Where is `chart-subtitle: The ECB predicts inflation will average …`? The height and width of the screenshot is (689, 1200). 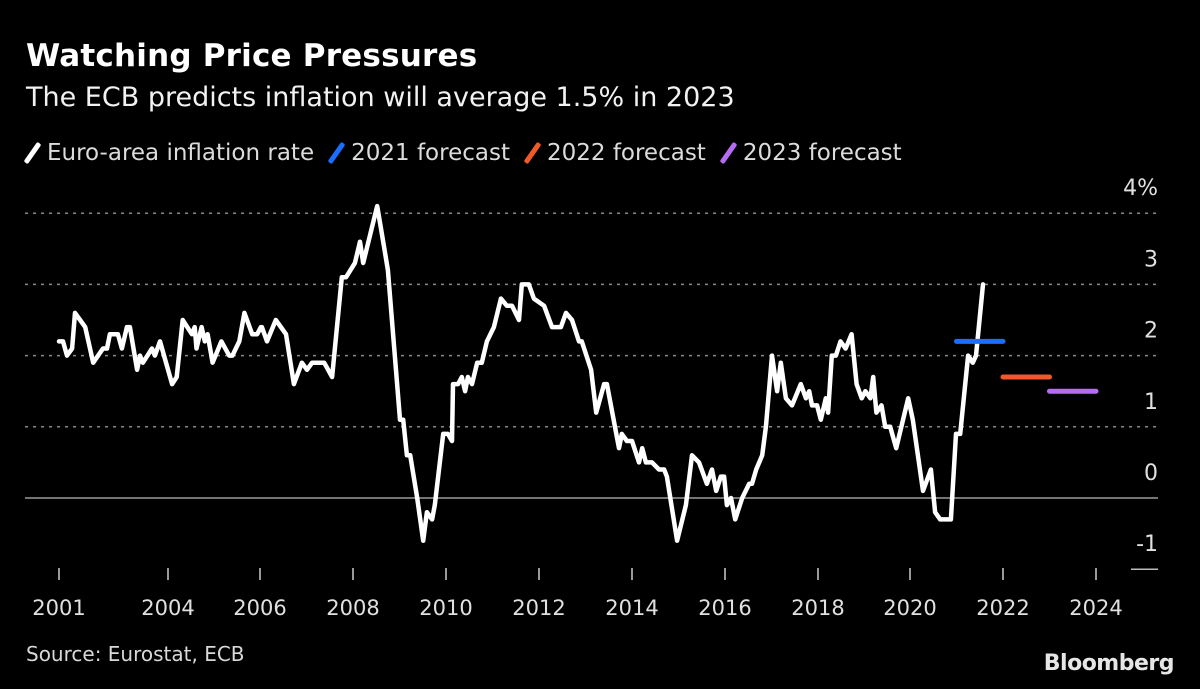 chart-subtitle: The ECB predicts inflation will average … is located at coordinates (380, 97).